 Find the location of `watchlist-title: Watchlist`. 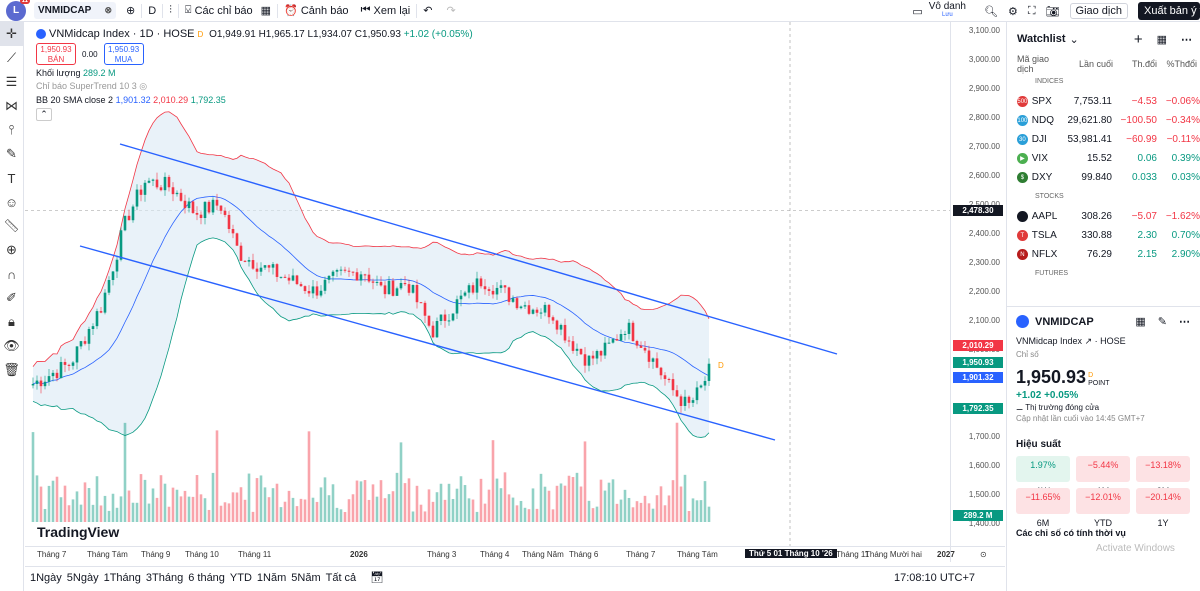

watchlist-title: Watchlist is located at coordinates (1041, 39).